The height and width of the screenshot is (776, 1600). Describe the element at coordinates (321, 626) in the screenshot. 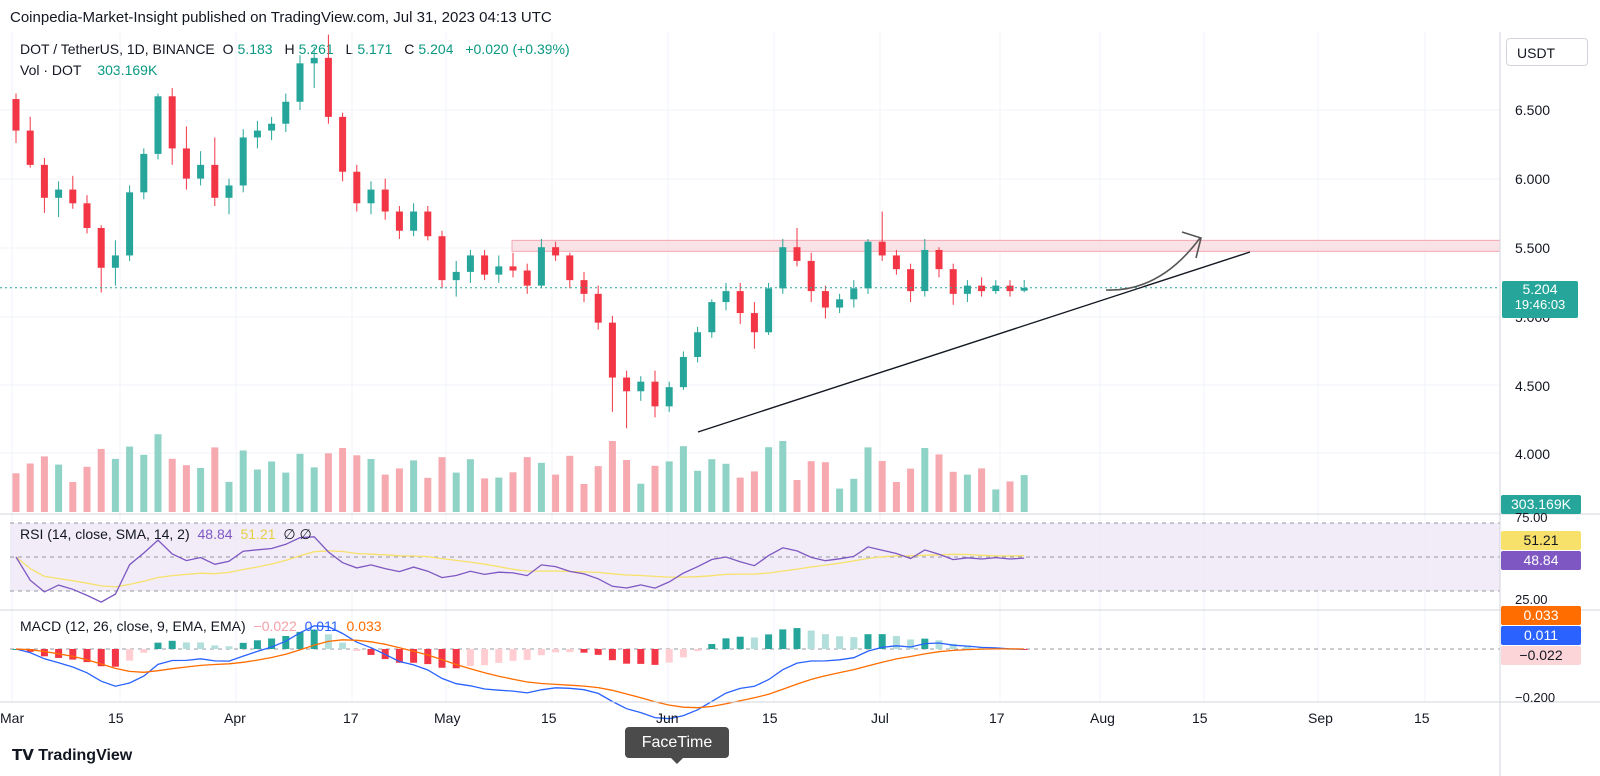

I see `macd-value: 0.011` at that location.